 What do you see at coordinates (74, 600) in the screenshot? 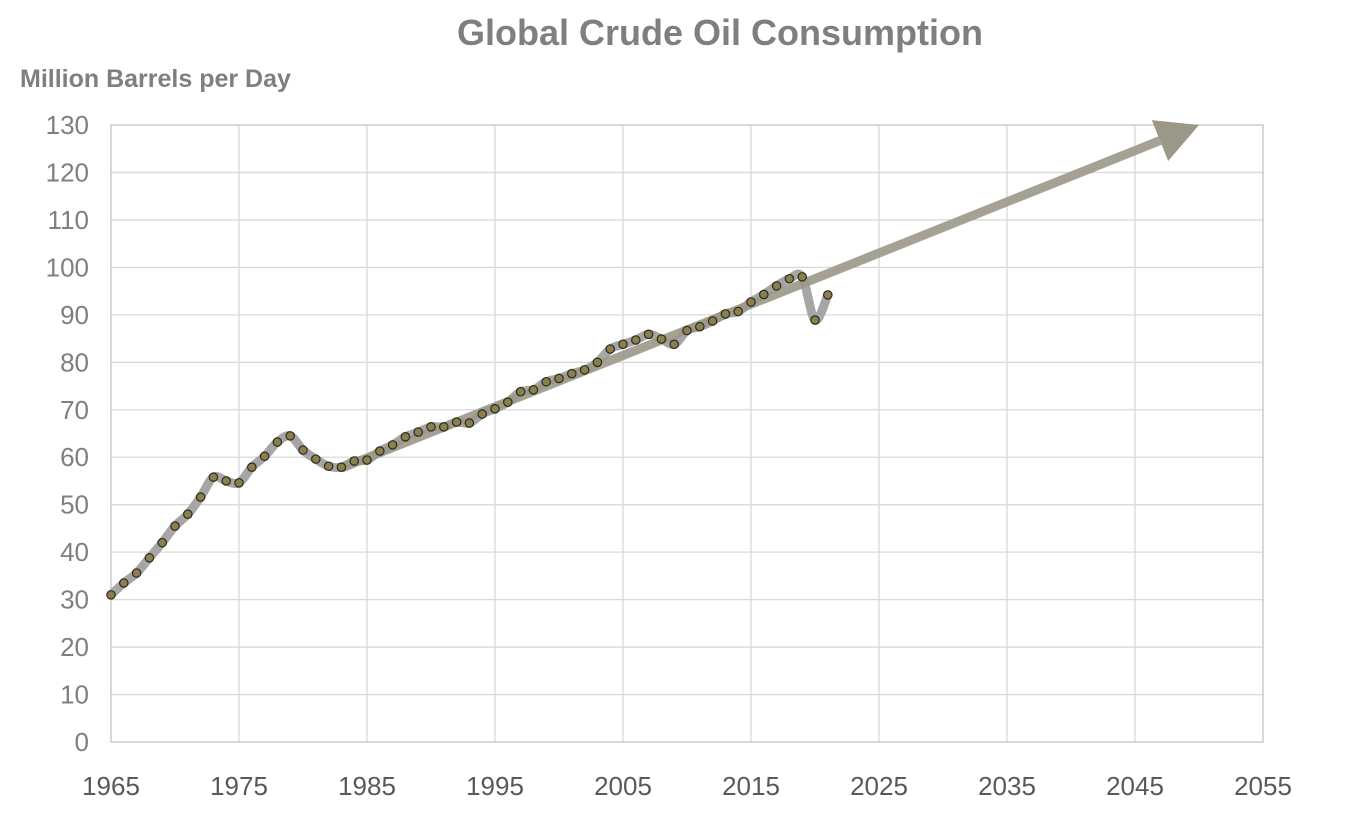
I see `y-tick-label: 30` at bounding box center [74, 600].